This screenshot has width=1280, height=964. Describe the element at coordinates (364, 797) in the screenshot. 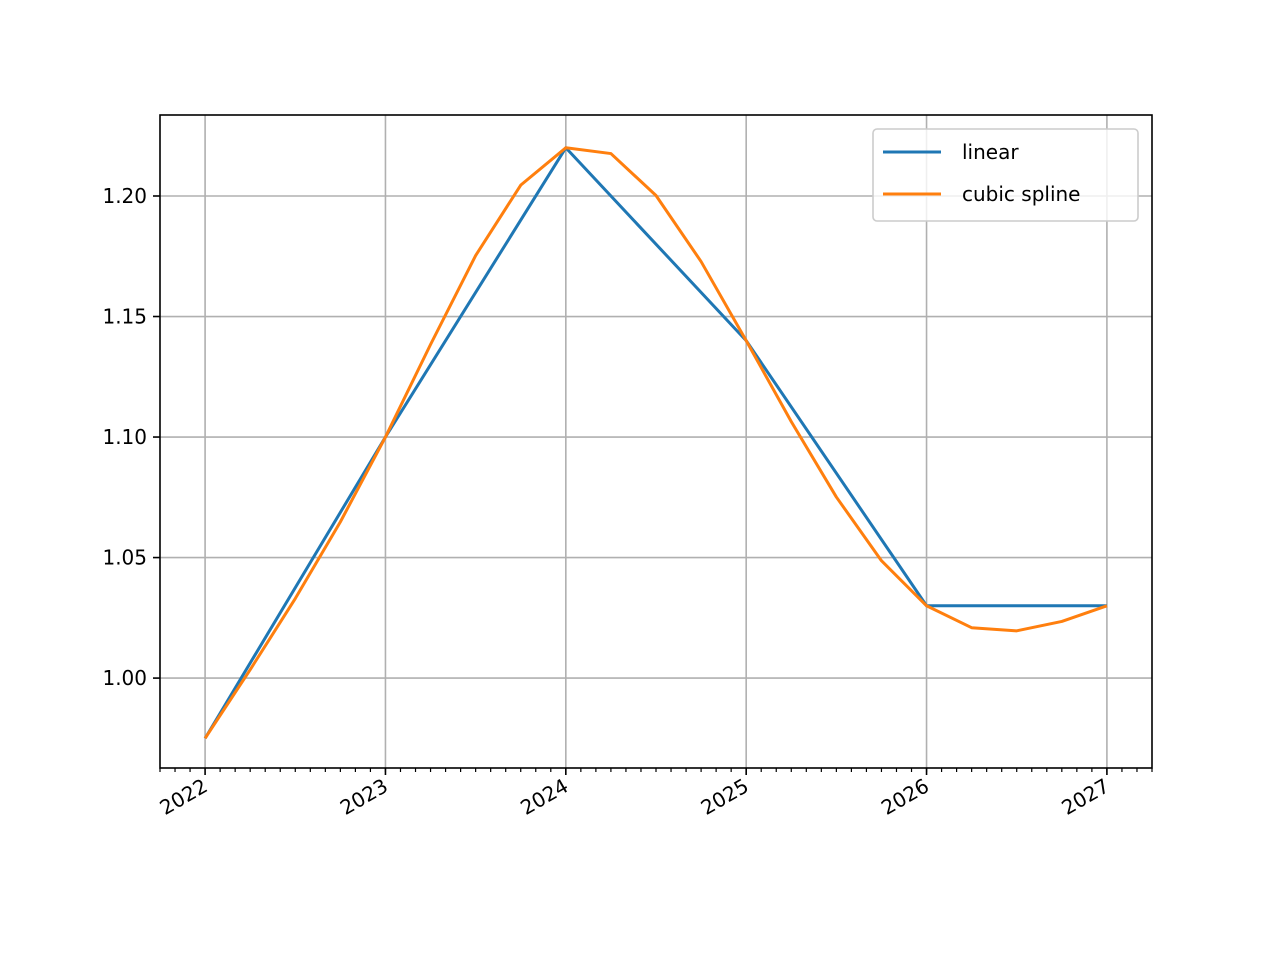

I see `x-tick-label: 2023` at that location.